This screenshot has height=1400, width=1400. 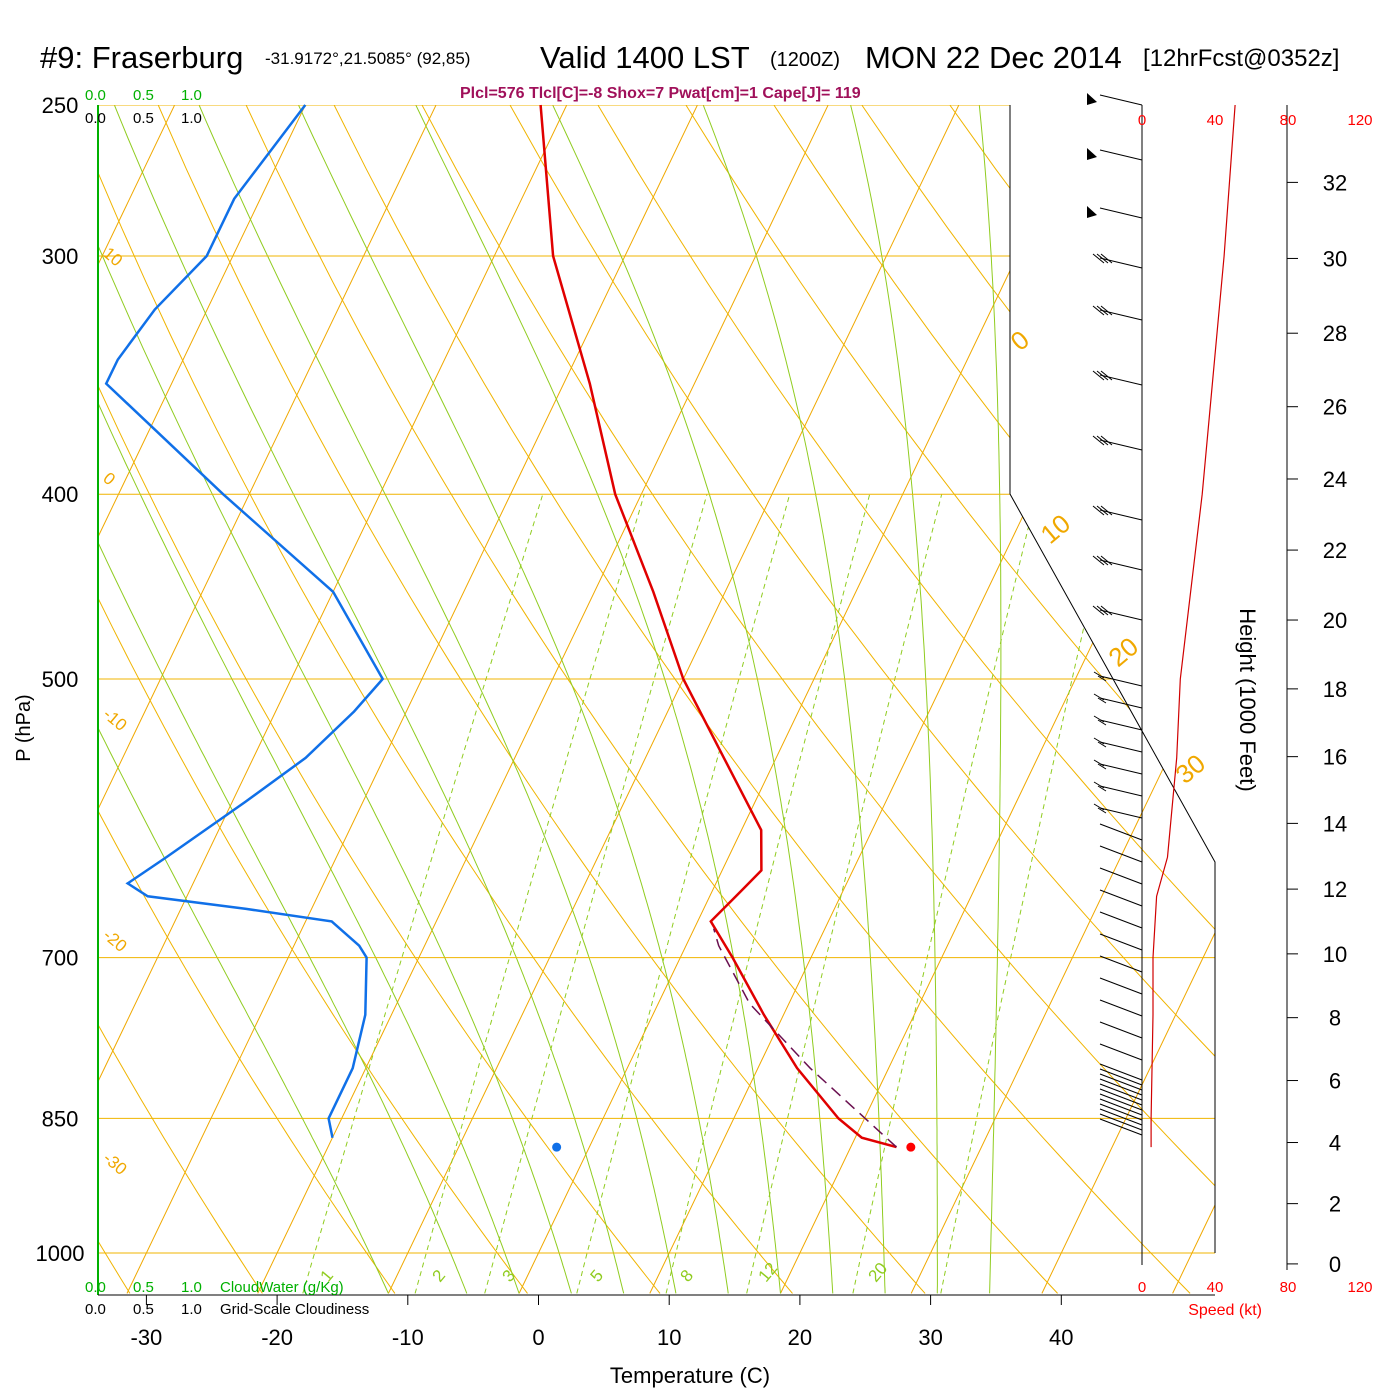 I want to click on isotherm-line, so click(x=1128, y=699).